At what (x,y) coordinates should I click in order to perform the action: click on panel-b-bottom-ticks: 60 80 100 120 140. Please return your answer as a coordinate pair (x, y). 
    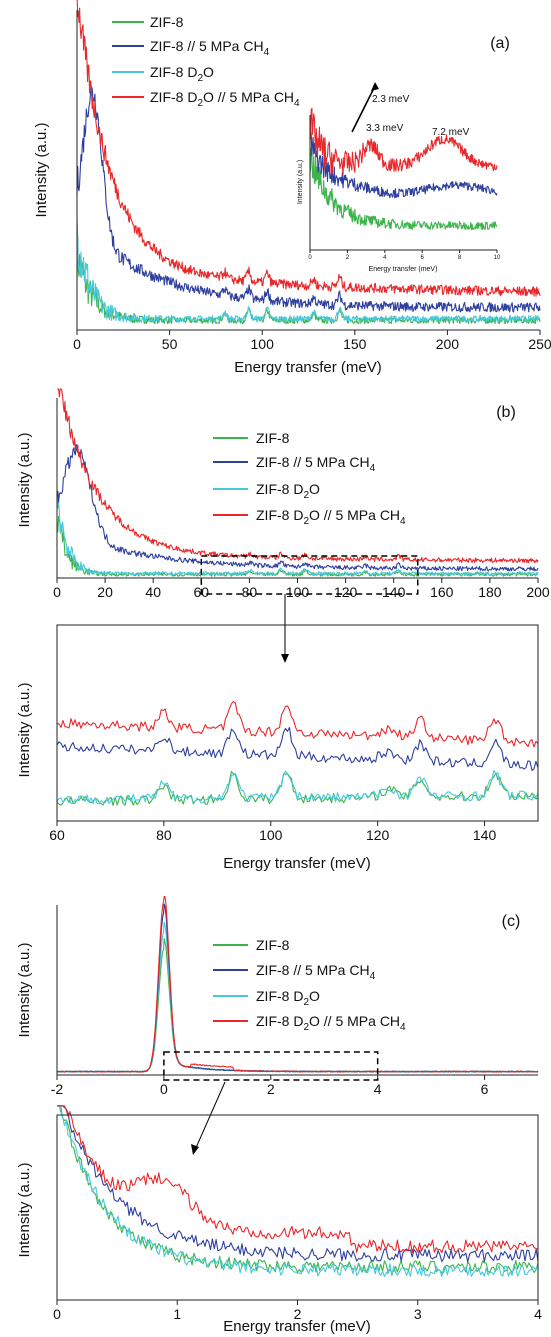
    Looking at the image, I should click on (272, 832).